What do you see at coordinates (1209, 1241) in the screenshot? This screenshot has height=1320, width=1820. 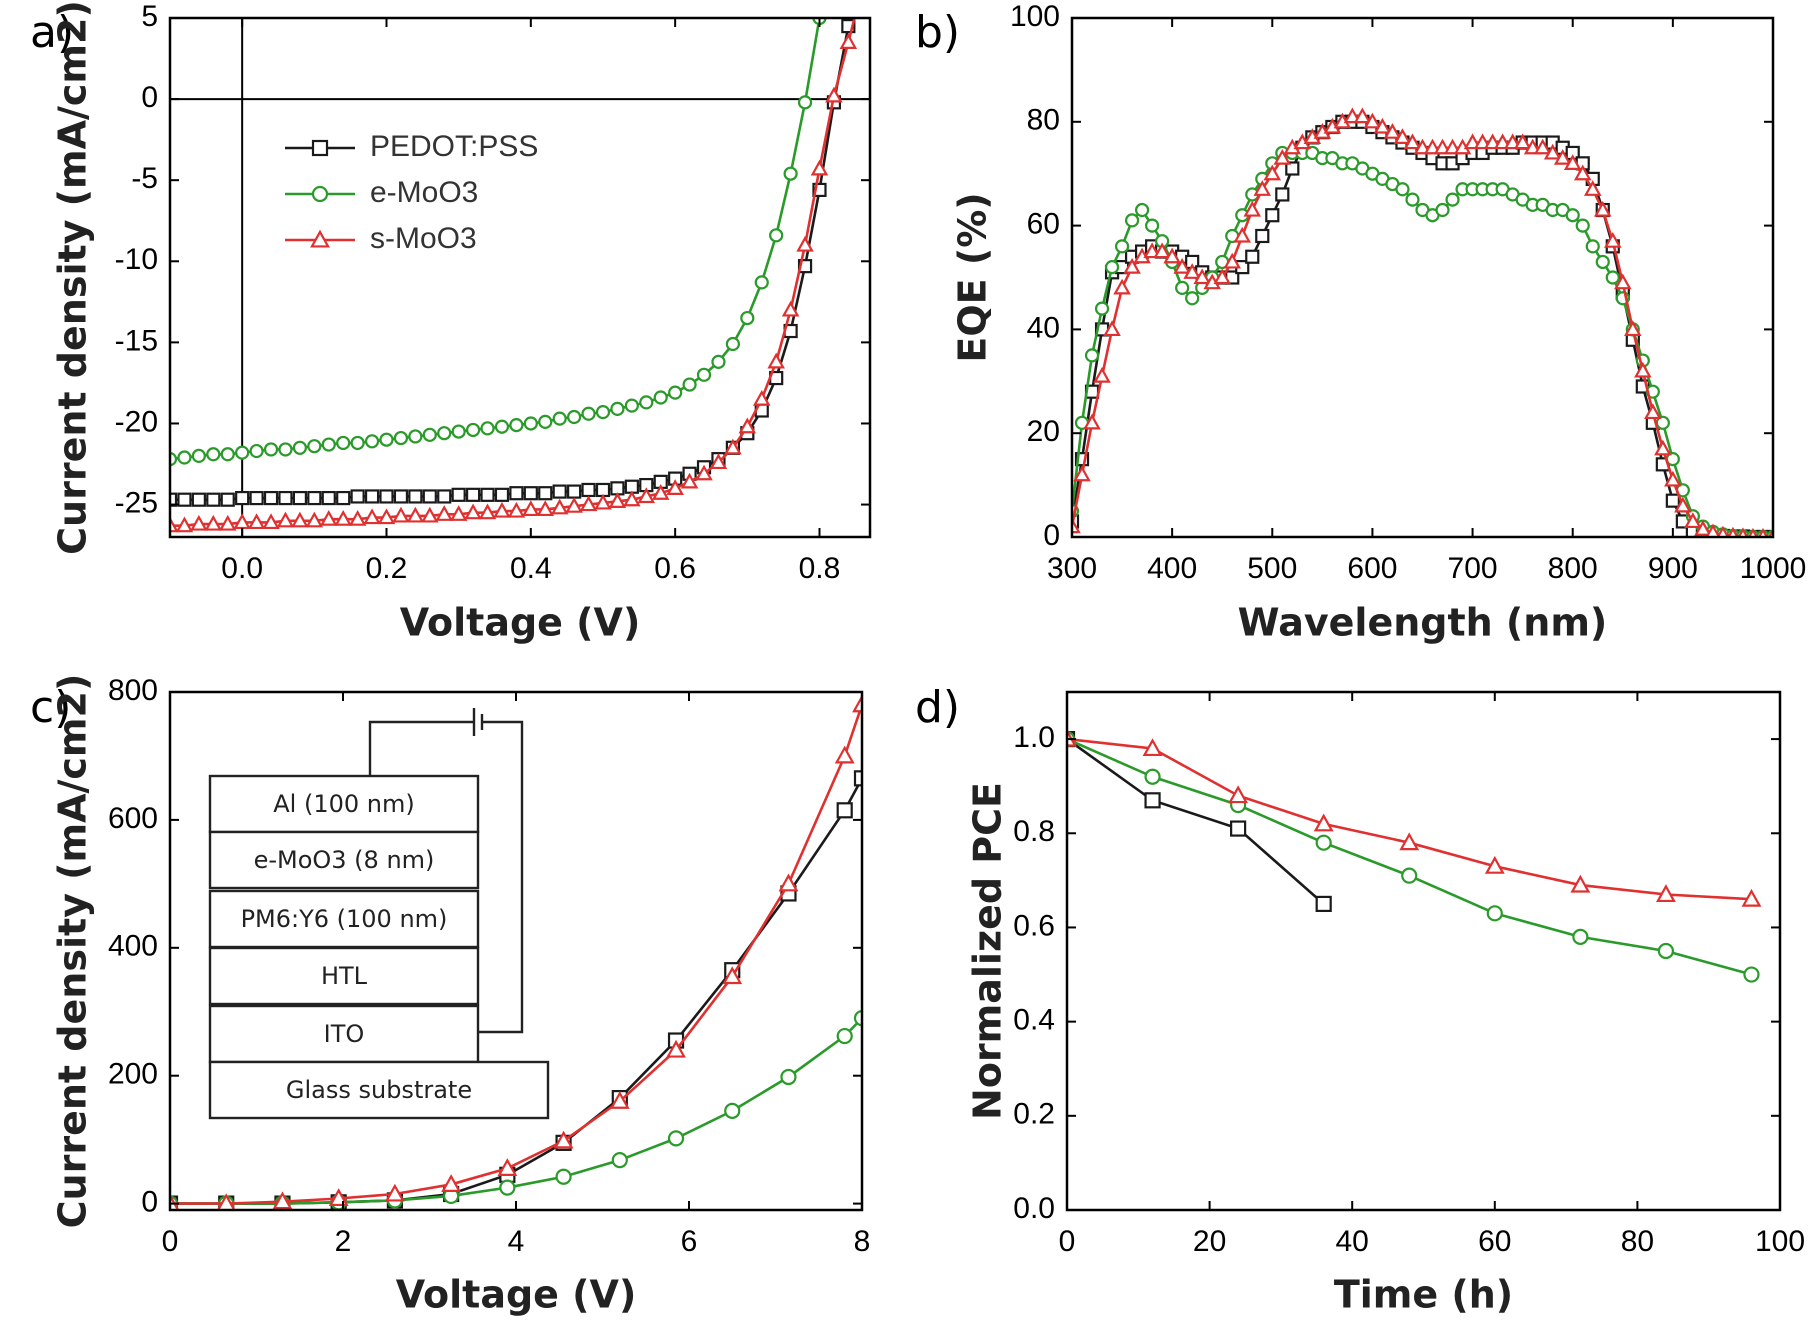 I see `x-tick-label: 20` at bounding box center [1209, 1241].